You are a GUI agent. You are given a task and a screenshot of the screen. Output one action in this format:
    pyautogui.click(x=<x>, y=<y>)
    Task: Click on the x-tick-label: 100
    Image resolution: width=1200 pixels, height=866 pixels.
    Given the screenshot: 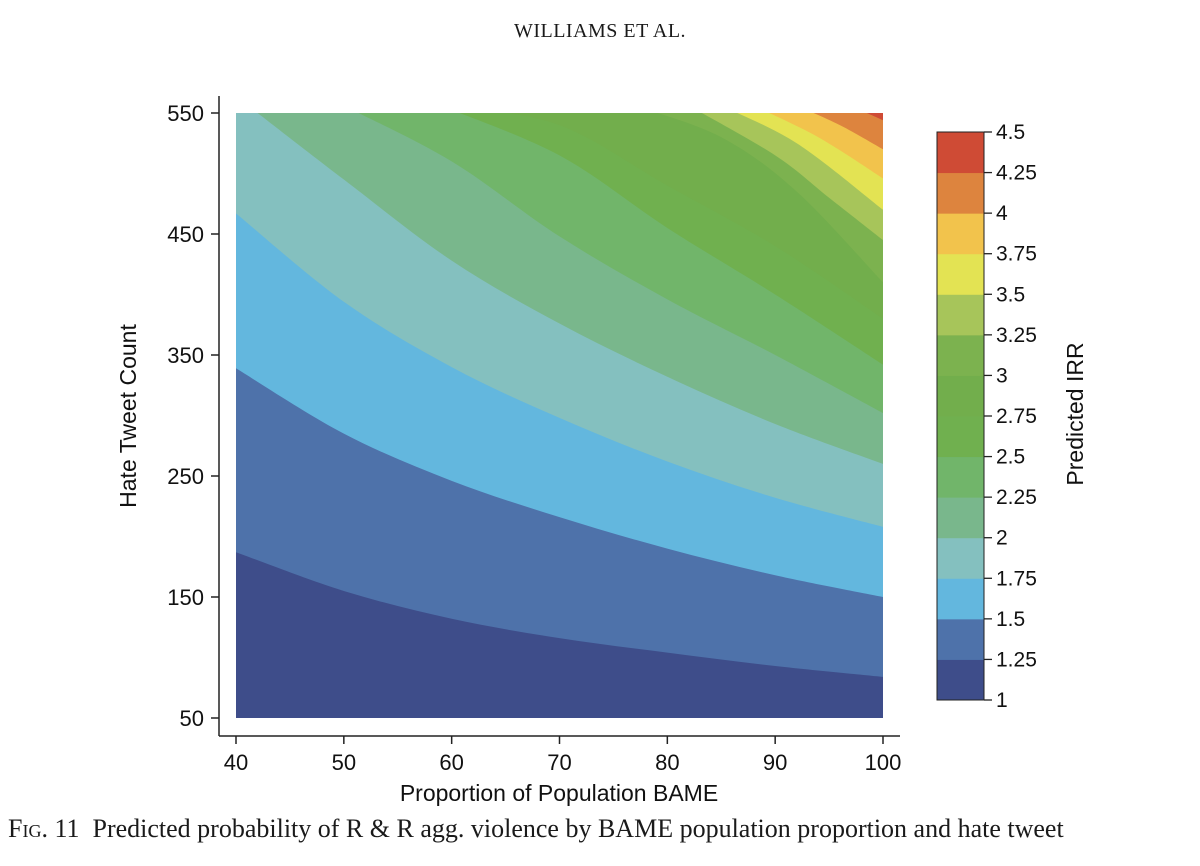 What is the action you would take?
    pyautogui.click(x=883, y=762)
    